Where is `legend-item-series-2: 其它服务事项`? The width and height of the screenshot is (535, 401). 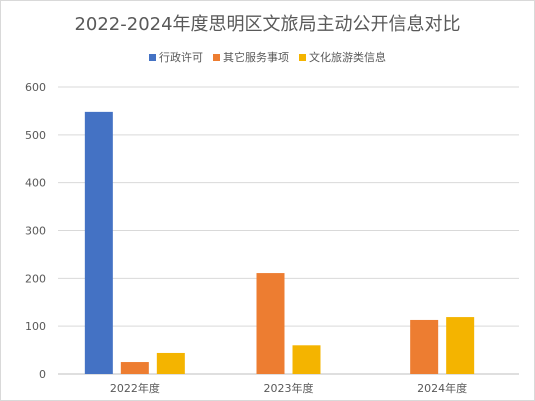
legend-item-series-2: 其它服务事项 is located at coordinates (251, 57).